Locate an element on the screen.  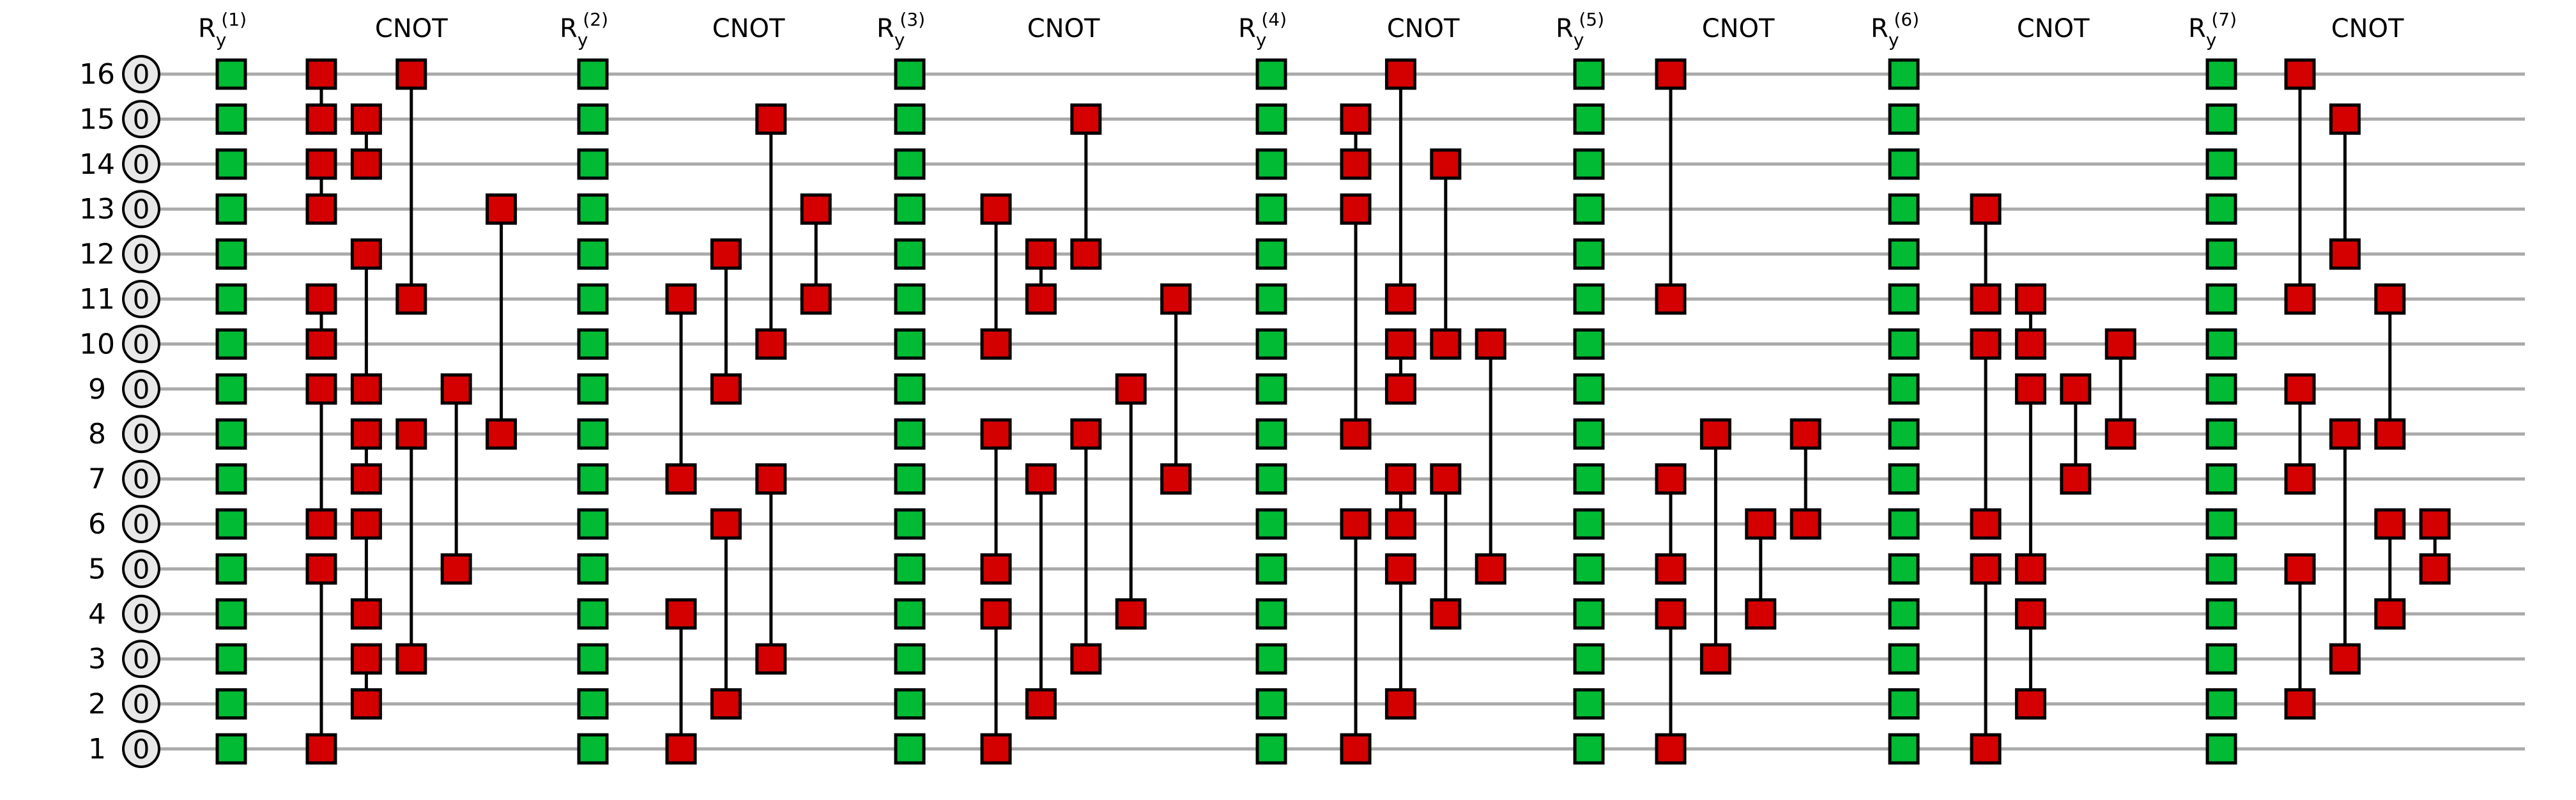
qubit-label: 5 is located at coordinates (97, 569).